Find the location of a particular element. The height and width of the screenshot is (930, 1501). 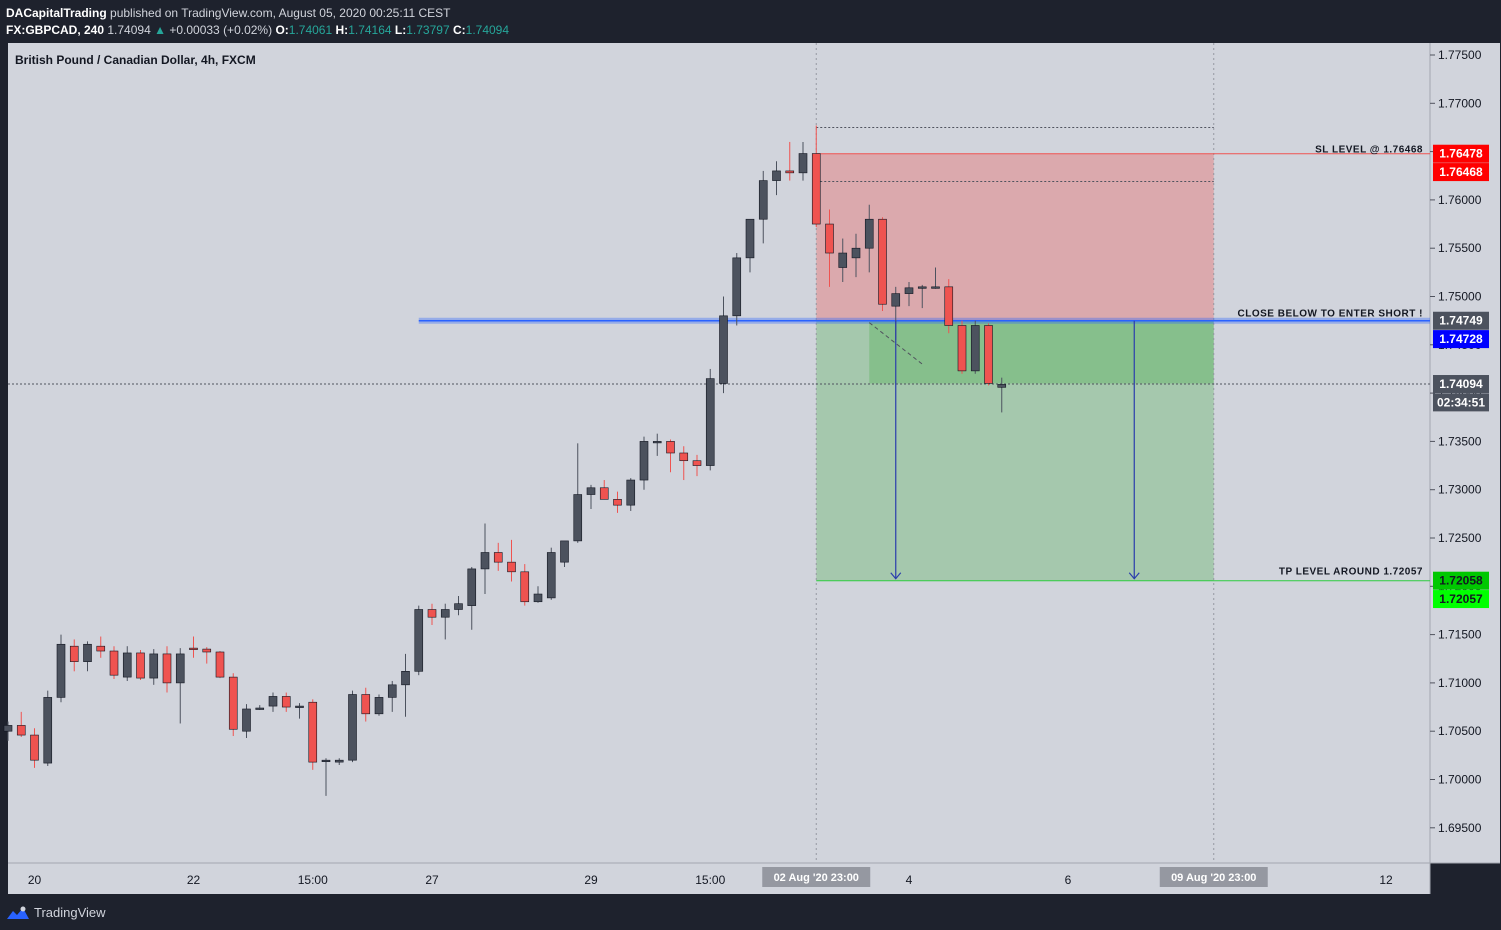

publisher-name: DACapitalTrading is located at coordinates (56, 13).